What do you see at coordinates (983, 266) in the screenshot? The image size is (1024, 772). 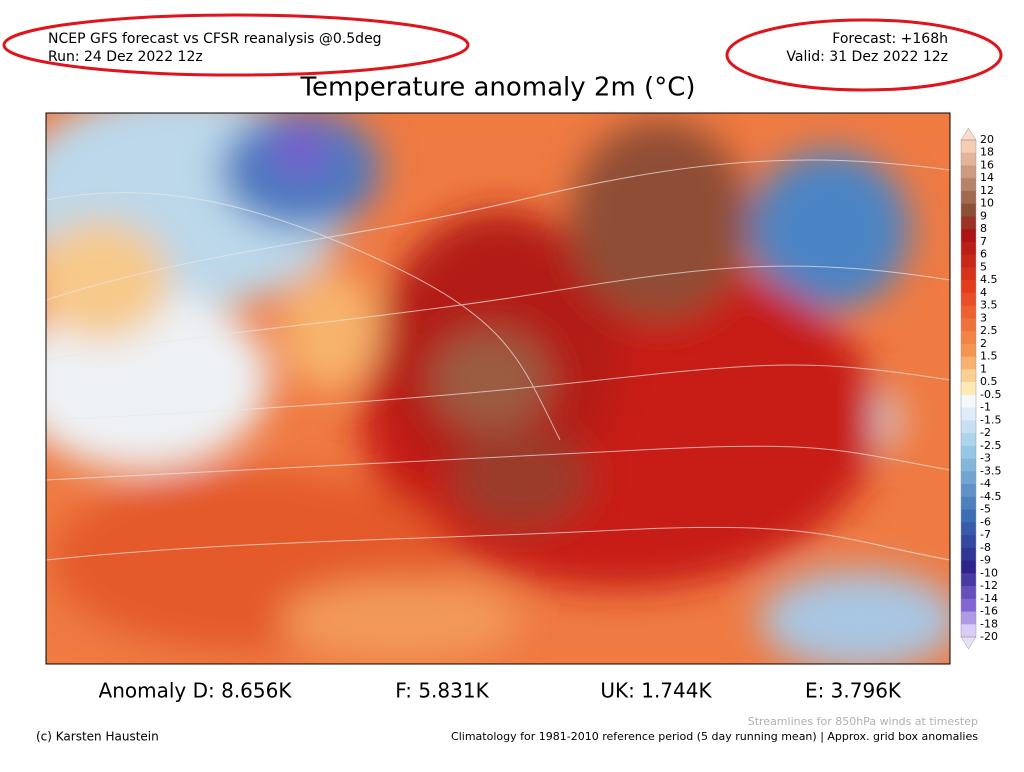 I see `colorbar-label: 5` at bounding box center [983, 266].